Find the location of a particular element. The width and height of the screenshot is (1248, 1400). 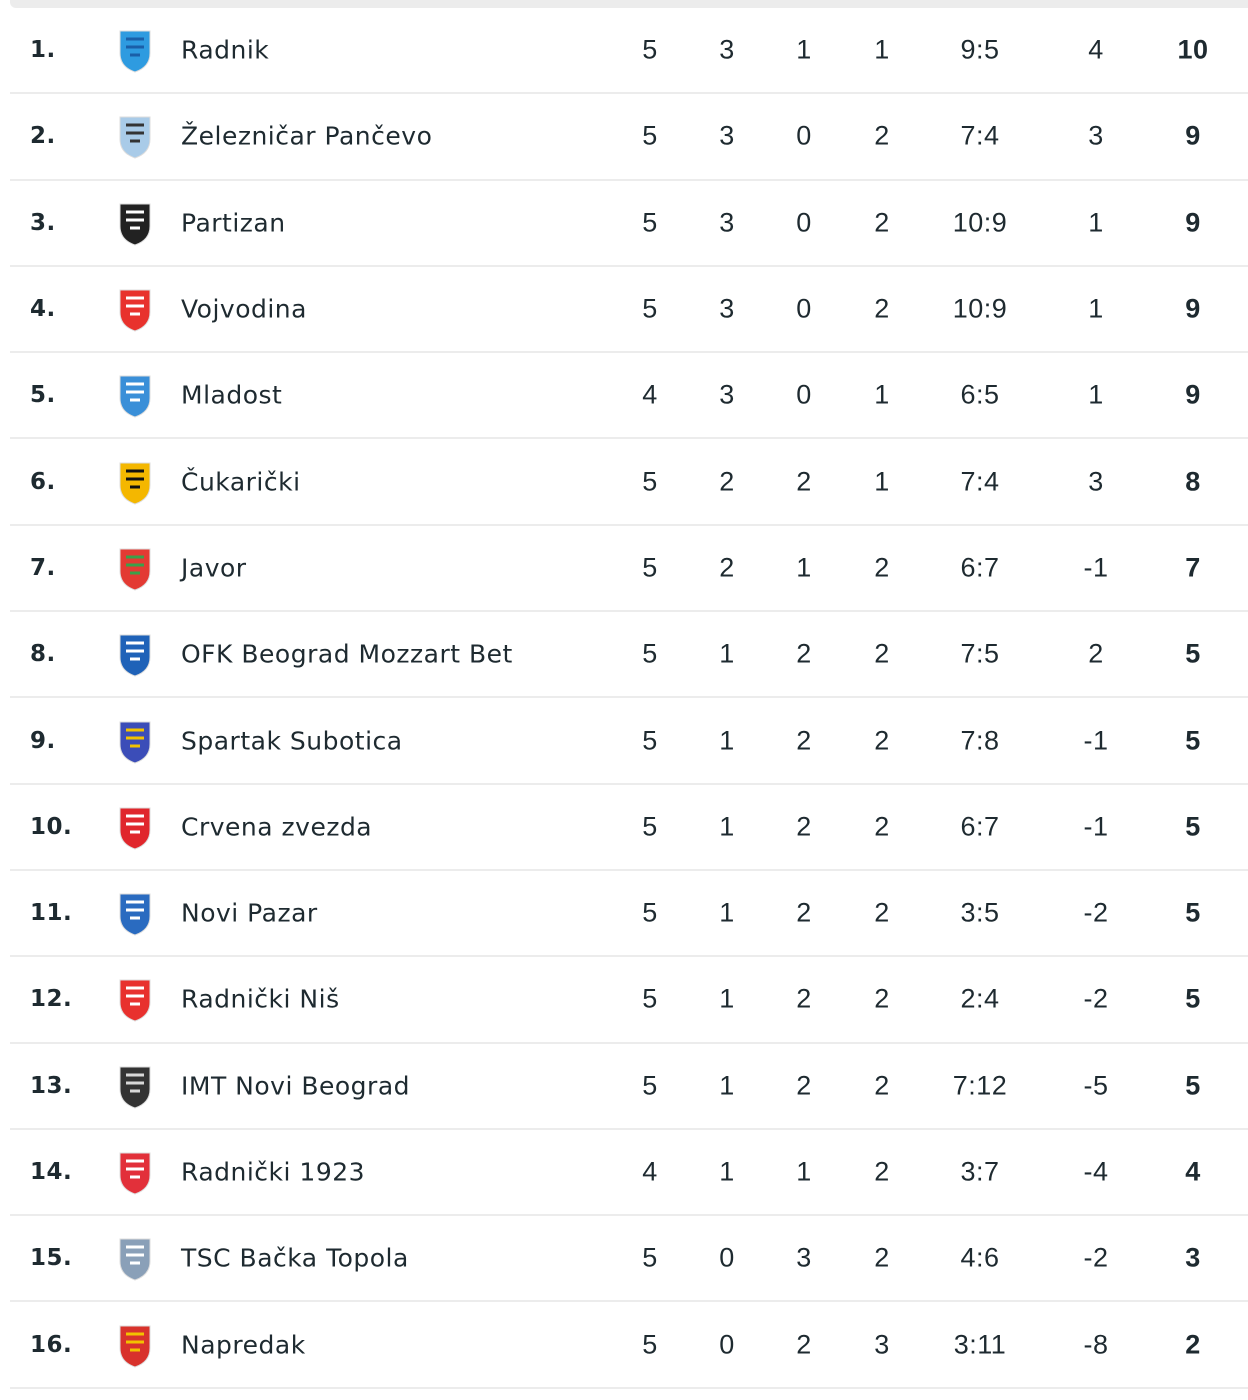

team-name: Partizan is located at coordinates (233, 223).